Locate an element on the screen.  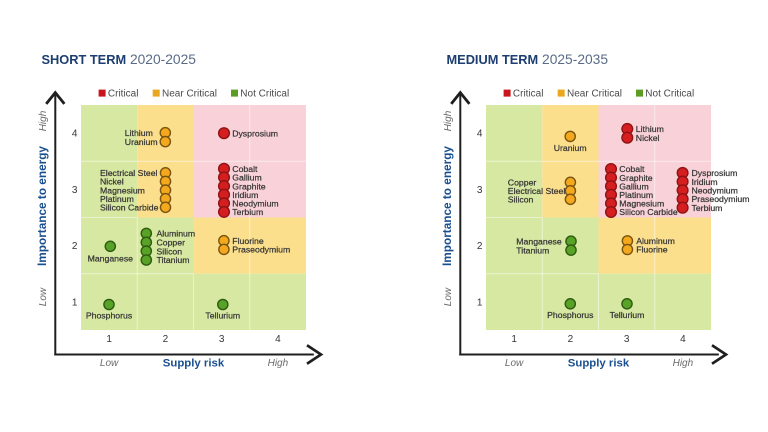
svg-text: MEDIUM TERM 2025-2035 is located at coordinates (528, 59).